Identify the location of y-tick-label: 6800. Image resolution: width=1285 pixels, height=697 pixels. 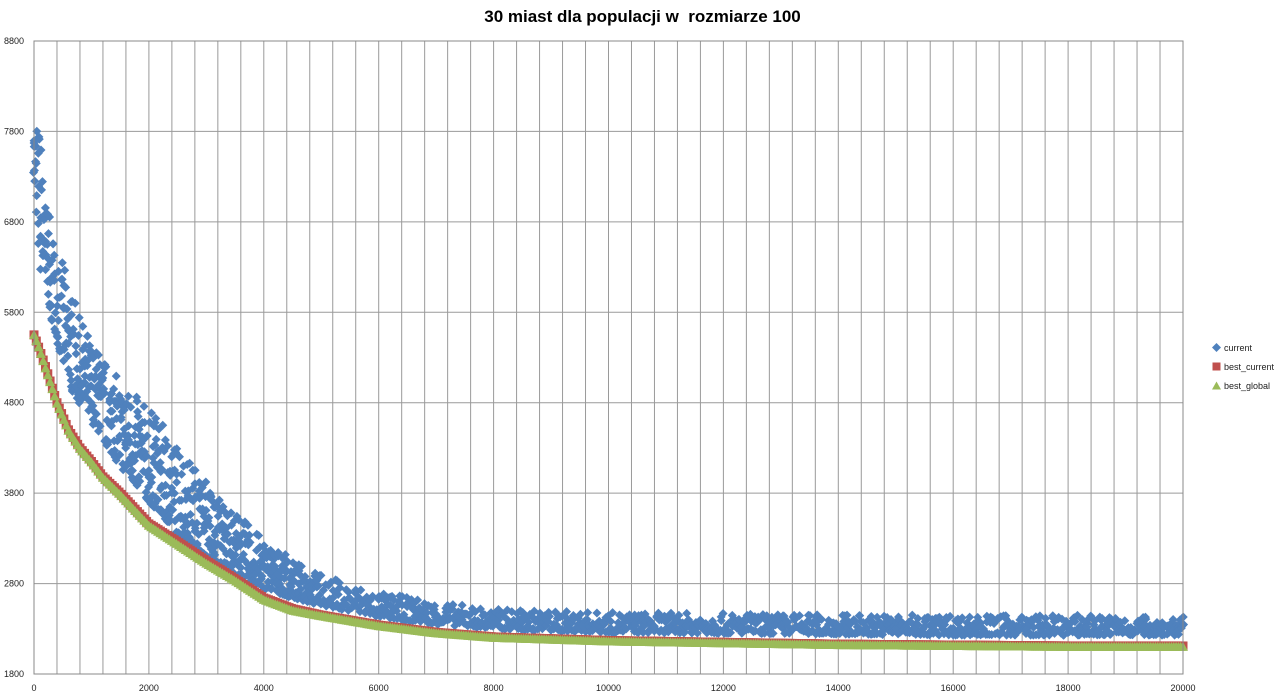
(14, 222).